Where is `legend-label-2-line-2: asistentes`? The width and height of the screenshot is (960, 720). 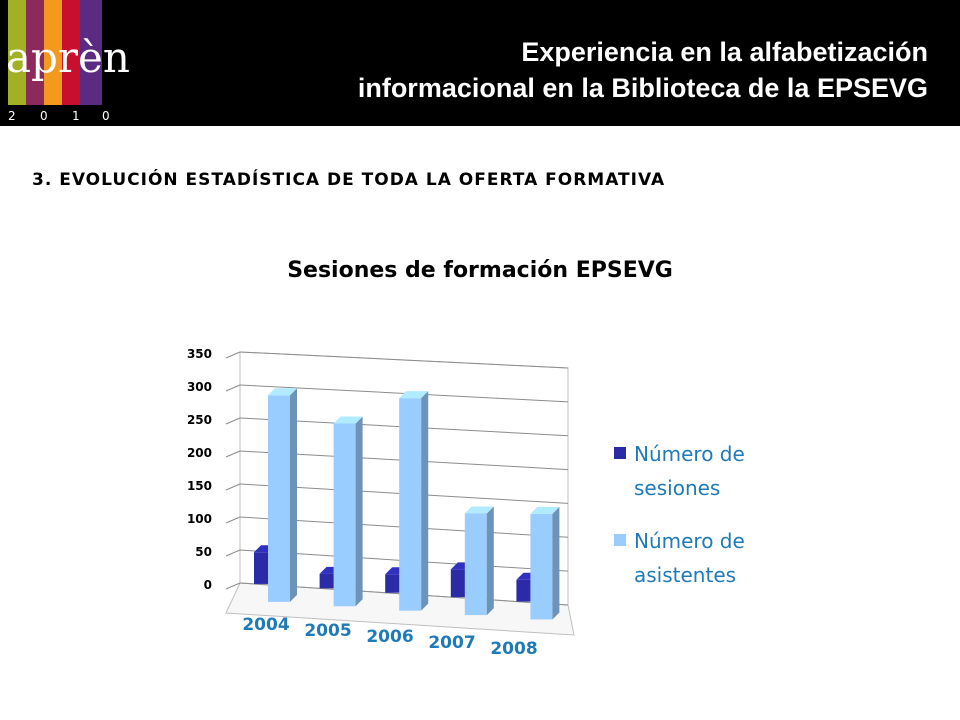
legend-label-2-line-2: asistentes is located at coordinates (685, 575).